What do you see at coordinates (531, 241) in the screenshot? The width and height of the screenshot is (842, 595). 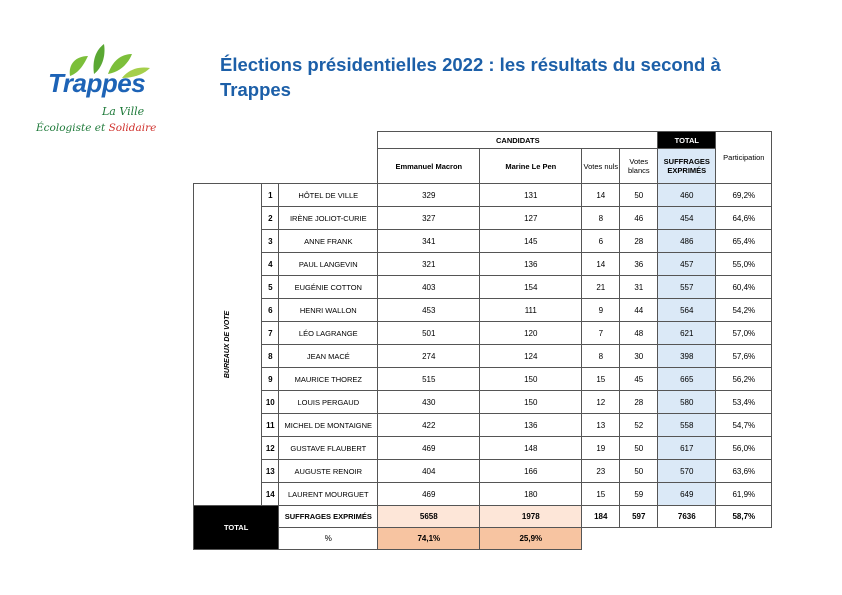 I see `lepen-votes: 145` at bounding box center [531, 241].